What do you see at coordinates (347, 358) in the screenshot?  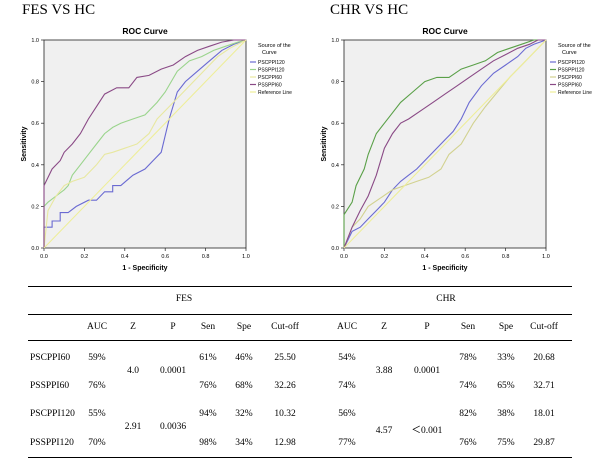 I see `table-cell: 54%` at bounding box center [347, 358].